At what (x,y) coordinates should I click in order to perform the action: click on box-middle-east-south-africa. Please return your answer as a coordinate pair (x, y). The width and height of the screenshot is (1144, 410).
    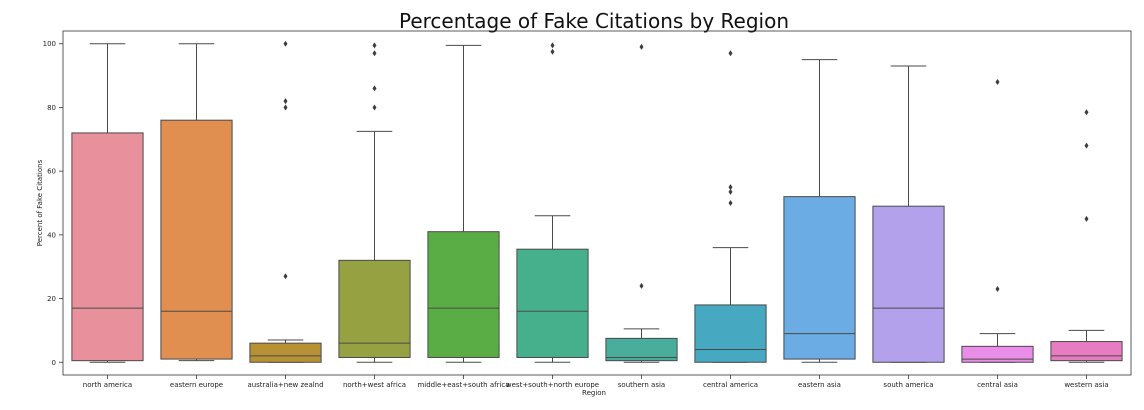
    Looking at the image, I should click on (463, 203).